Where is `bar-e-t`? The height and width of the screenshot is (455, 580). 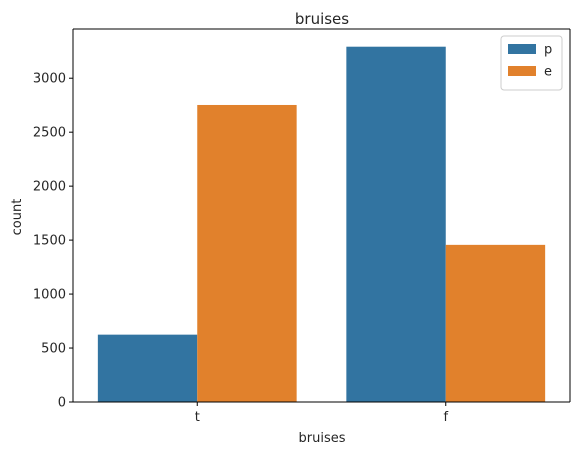
bar-e-t is located at coordinates (247, 253).